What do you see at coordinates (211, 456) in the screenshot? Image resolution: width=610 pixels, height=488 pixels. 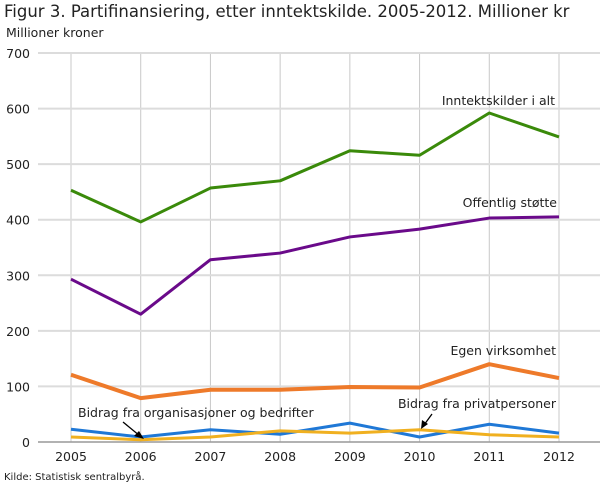 I see `x-tick-label: 2007` at bounding box center [211, 456].